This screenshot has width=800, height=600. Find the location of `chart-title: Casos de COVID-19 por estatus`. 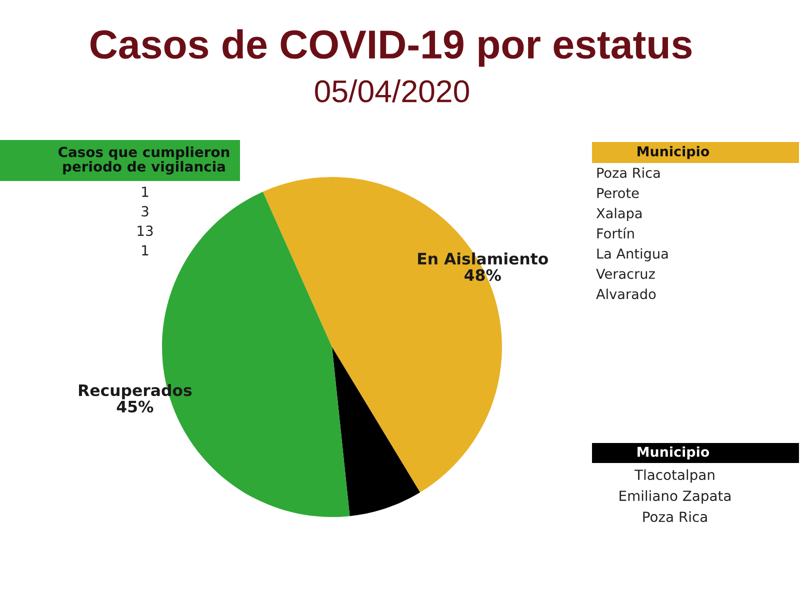

chart-title: Casos de COVID-19 por estatus is located at coordinates (391, 48).